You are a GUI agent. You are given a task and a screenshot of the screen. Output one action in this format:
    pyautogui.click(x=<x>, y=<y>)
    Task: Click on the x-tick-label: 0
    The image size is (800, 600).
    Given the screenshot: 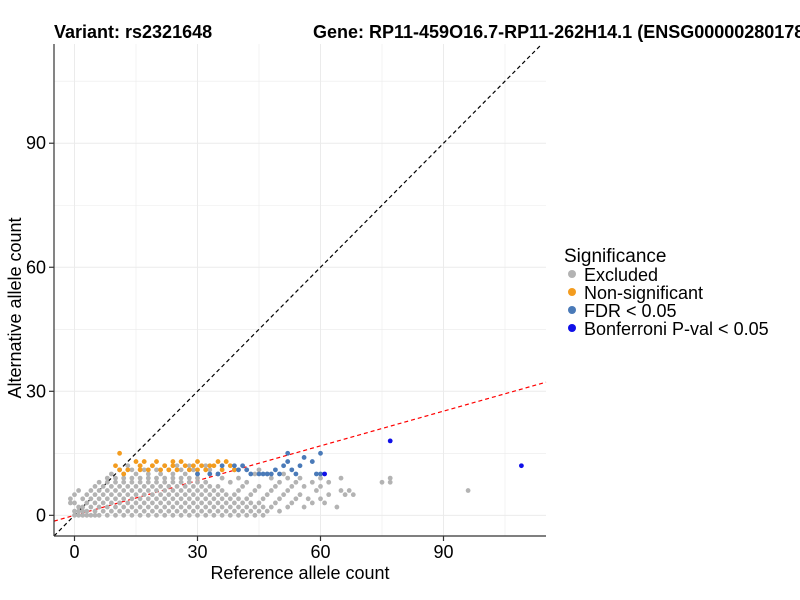 What is the action you would take?
    pyautogui.click(x=74, y=552)
    